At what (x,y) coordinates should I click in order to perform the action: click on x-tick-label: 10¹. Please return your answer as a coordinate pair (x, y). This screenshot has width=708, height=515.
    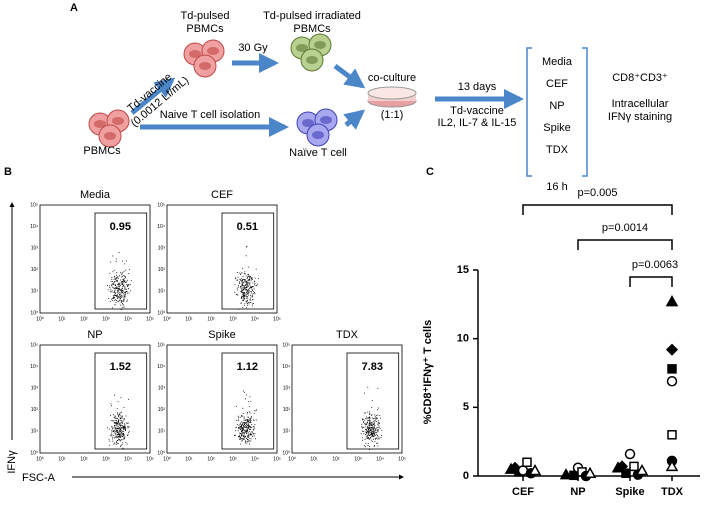
    Looking at the image, I should click on (189, 319).